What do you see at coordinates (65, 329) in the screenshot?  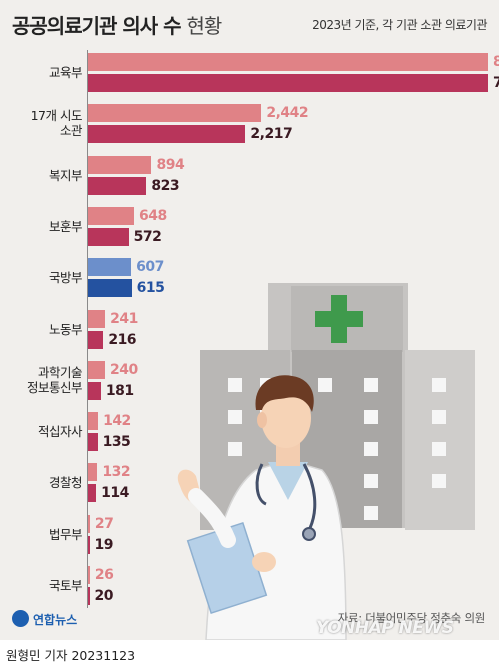 I see `category-label-line: 노동부` at bounding box center [65, 329].